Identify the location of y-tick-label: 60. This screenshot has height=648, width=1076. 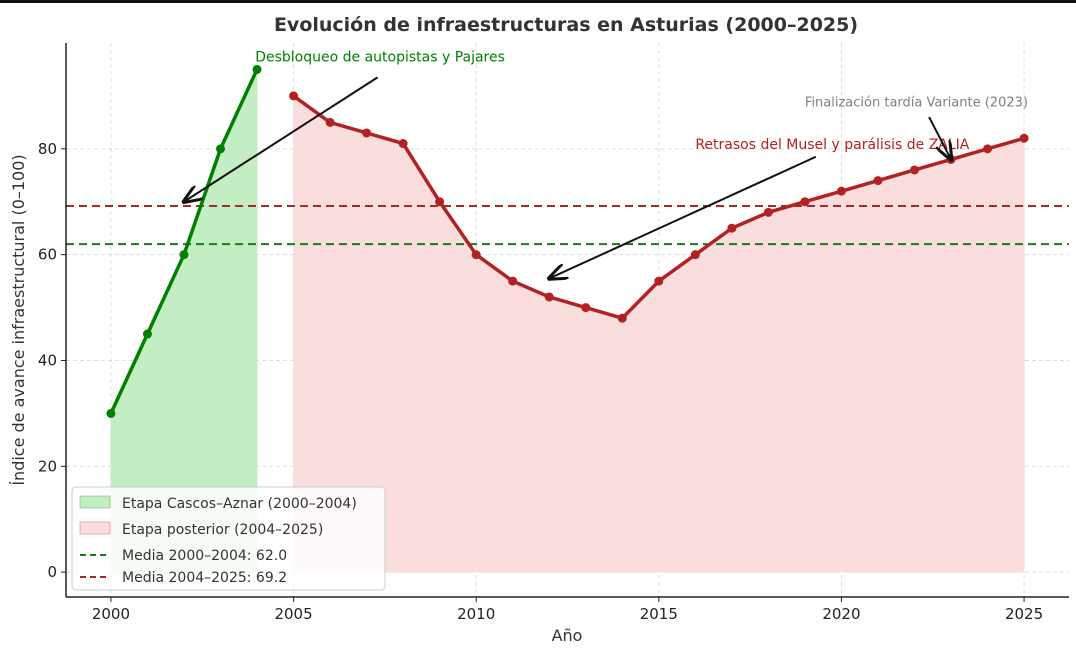
(47, 255).